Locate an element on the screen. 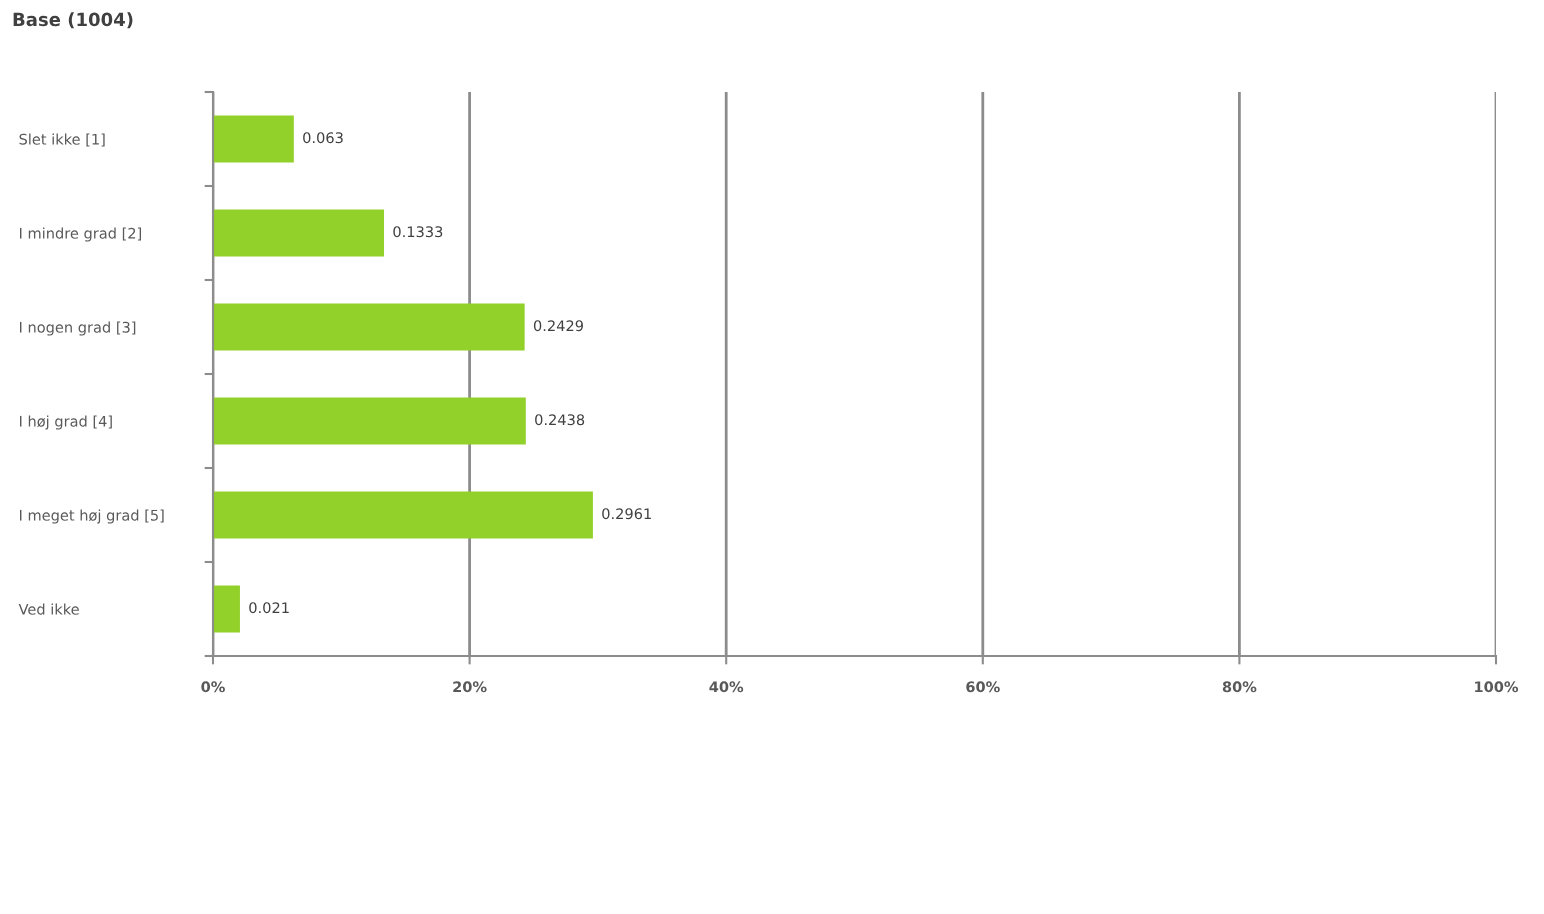  x-tick-label: 0% is located at coordinates (213, 687).